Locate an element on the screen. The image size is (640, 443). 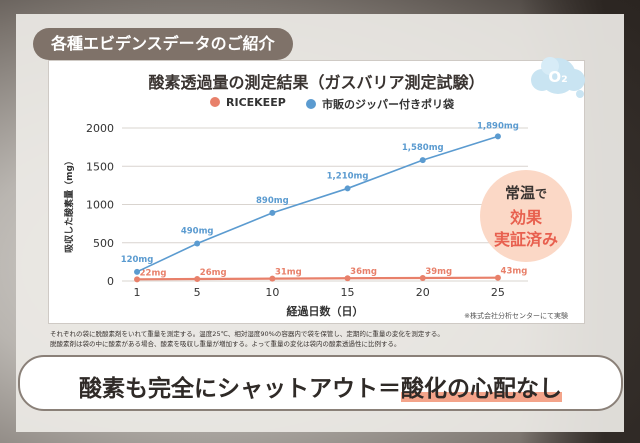
effect-badge: 常温で 効果 実証済み is located at coordinates (526, 216).